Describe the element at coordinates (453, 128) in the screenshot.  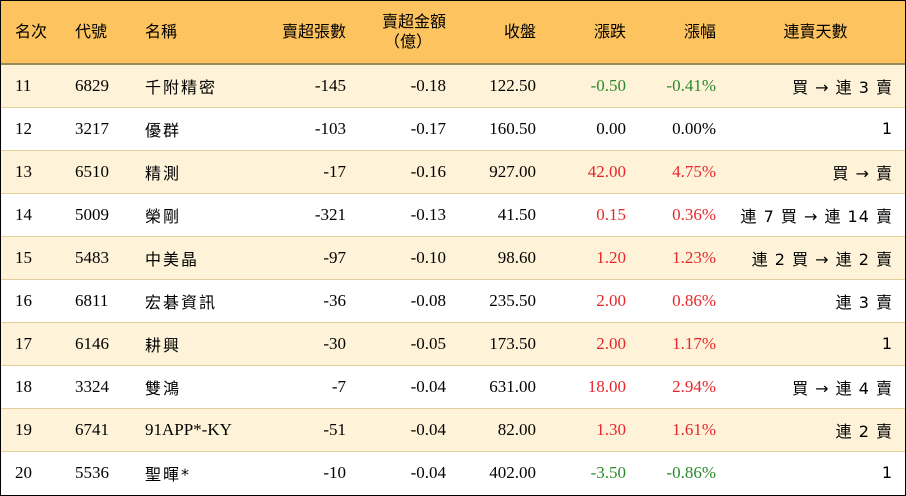
I see `table-row: 12 3217 優群 -103 -0.17 160.50 0.00 0.00% 1` at that location.